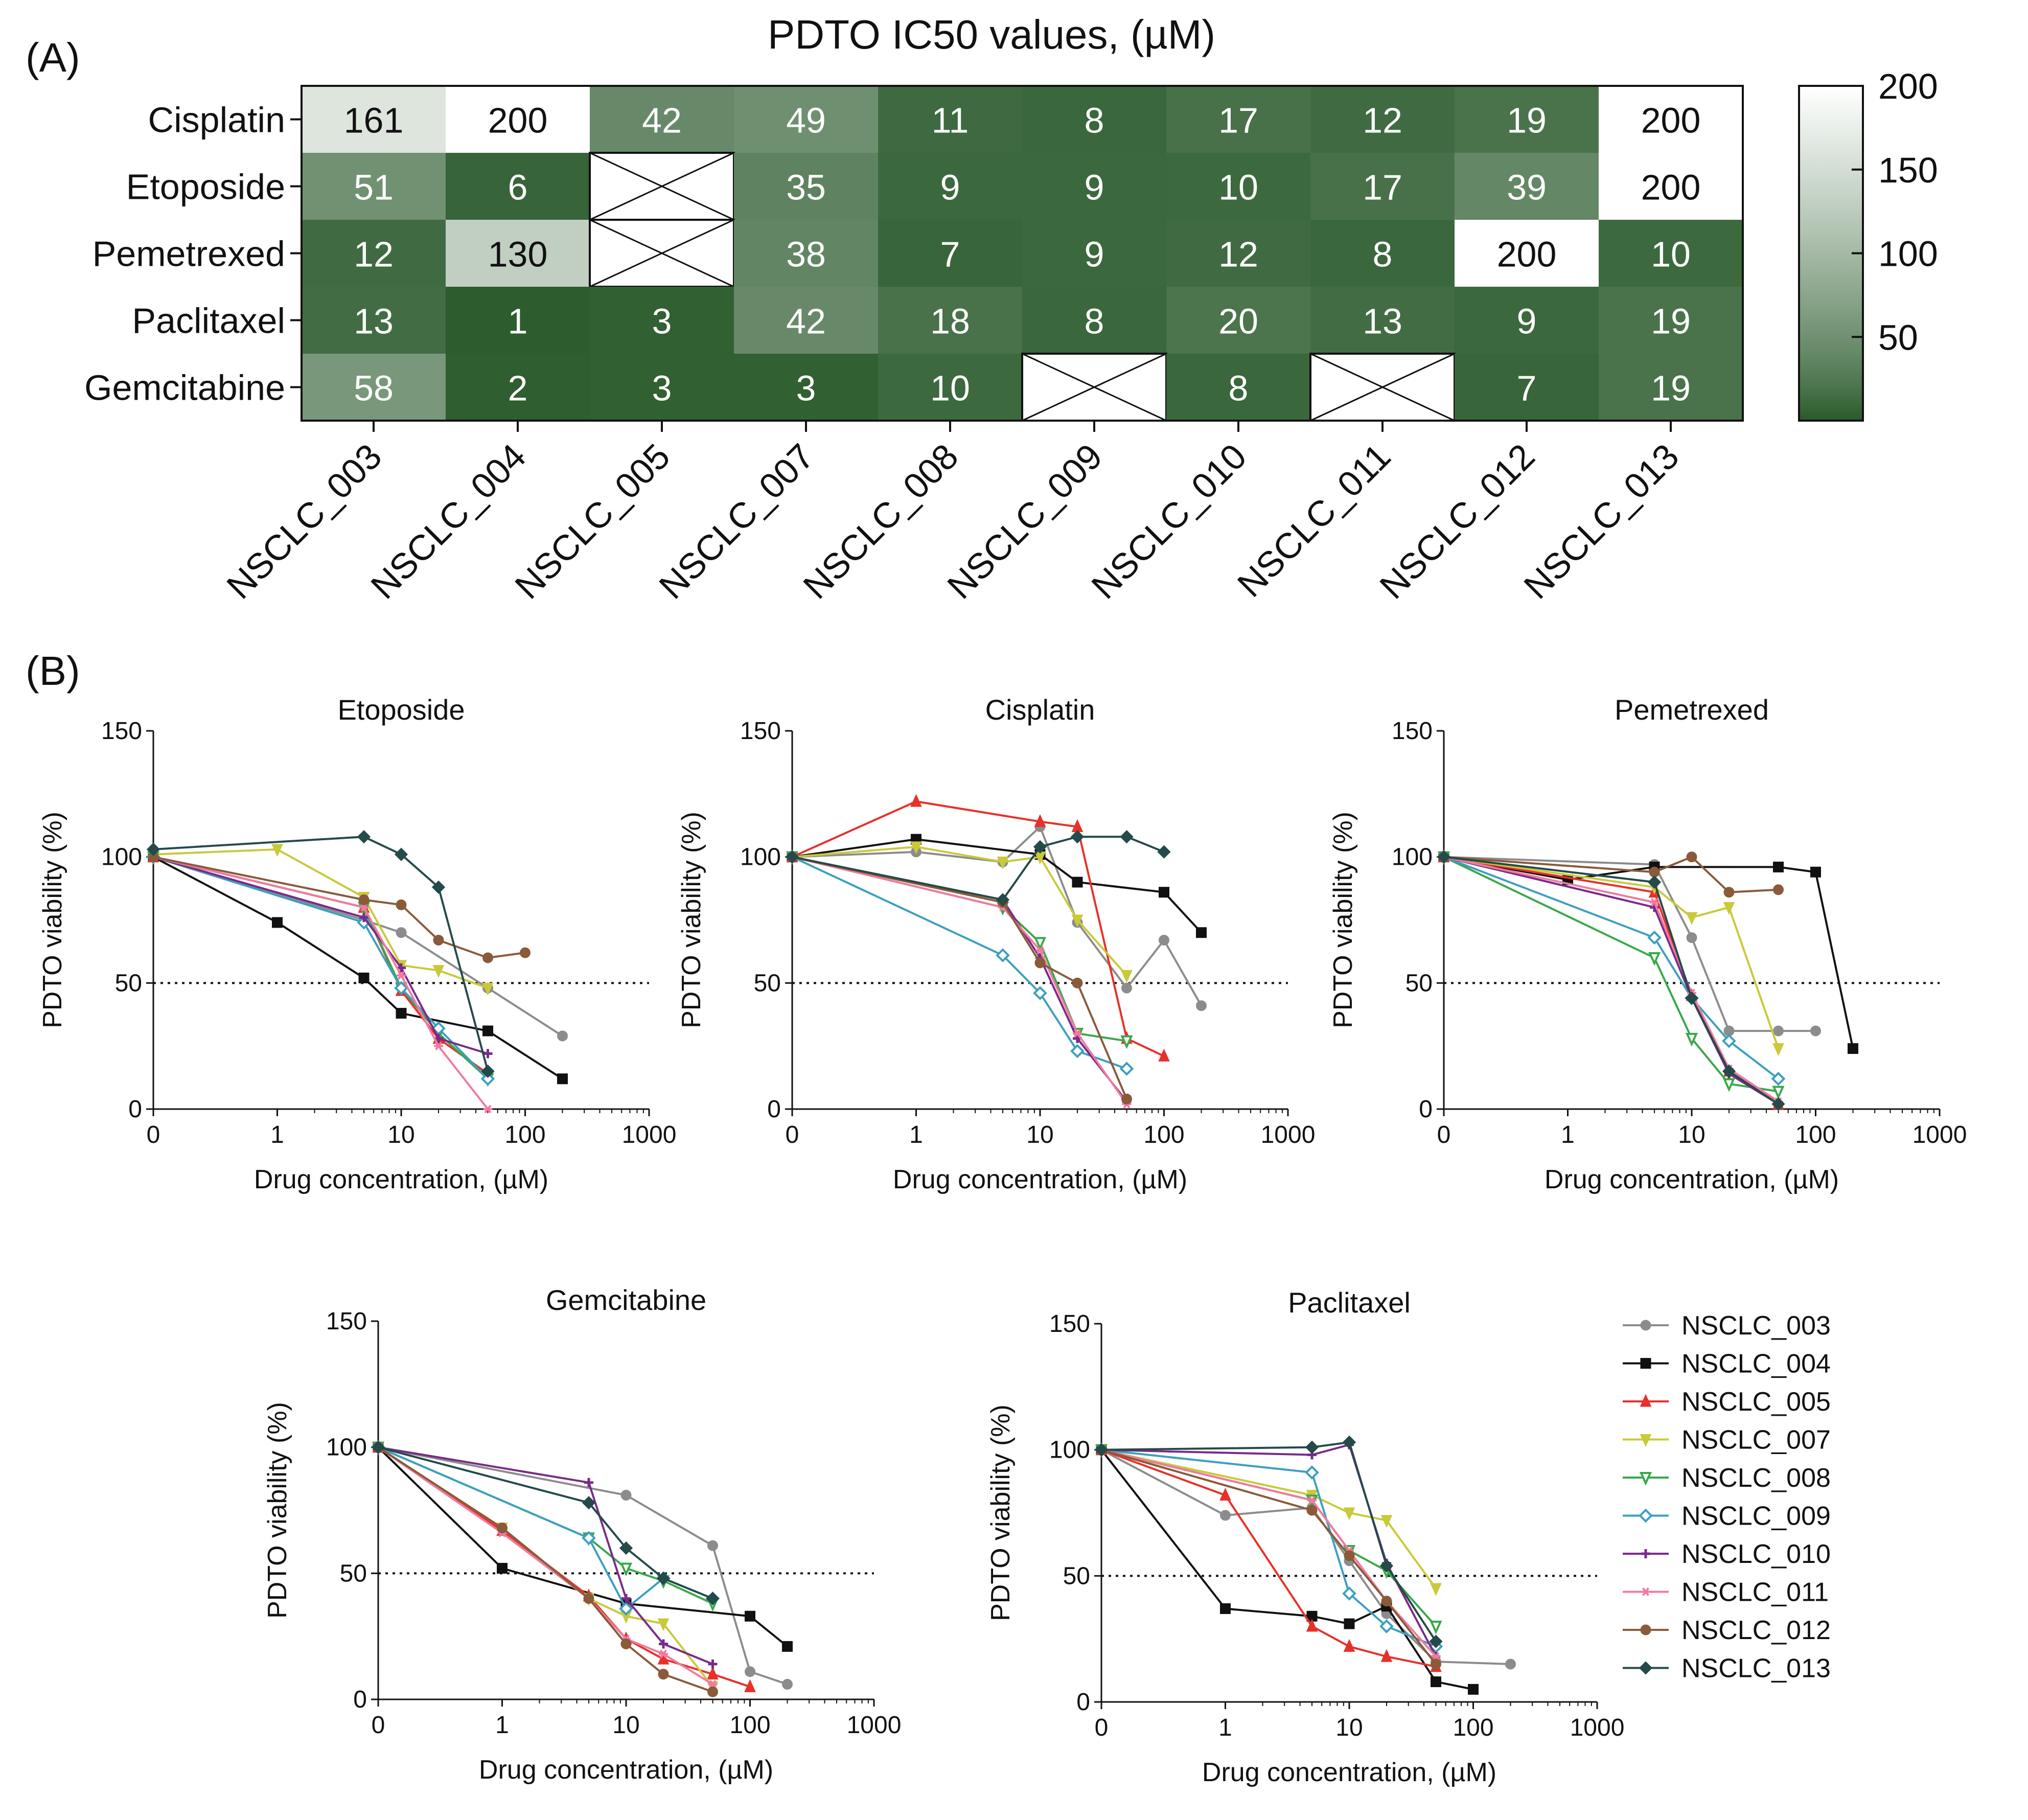 This screenshot has height=1820, width=2028. What do you see at coordinates (1094, 387) in the screenshot?
I see `cross-line` at bounding box center [1094, 387].